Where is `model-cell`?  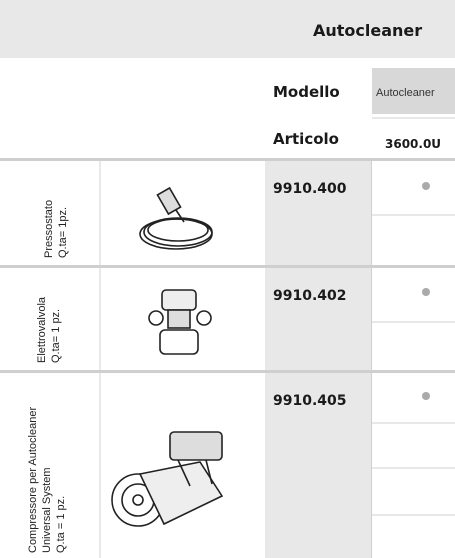
model-cell is located at coordinates (413, 91).